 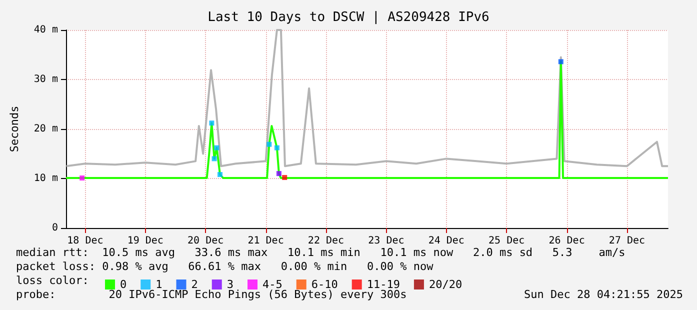 What do you see at coordinates (349, 17) in the screenshot?
I see `chart-title: Last 10 Days to DSCW | AS209428 IPv6` at bounding box center [349, 17].